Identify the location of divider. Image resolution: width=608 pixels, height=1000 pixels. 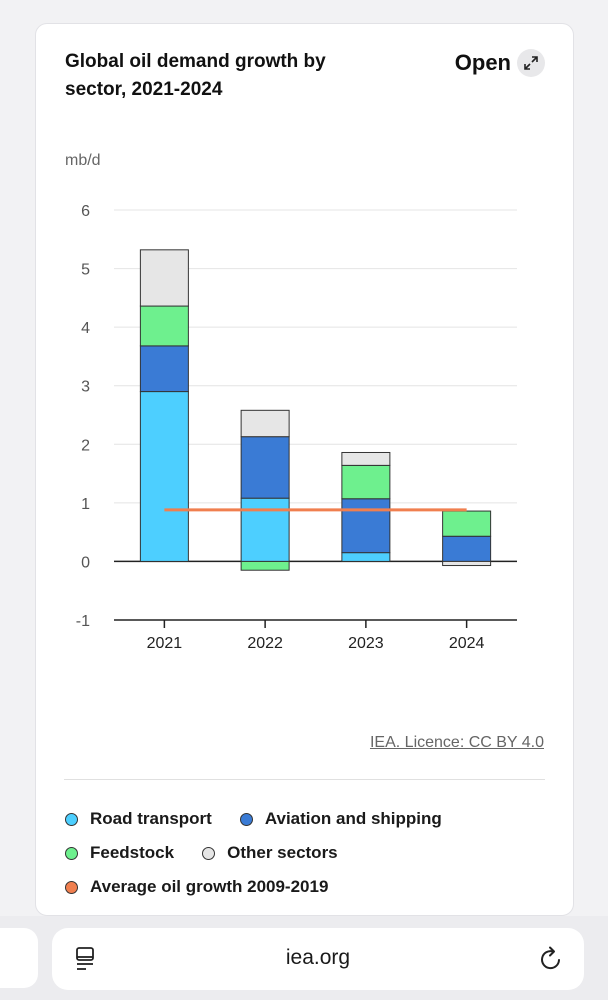
(304, 779).